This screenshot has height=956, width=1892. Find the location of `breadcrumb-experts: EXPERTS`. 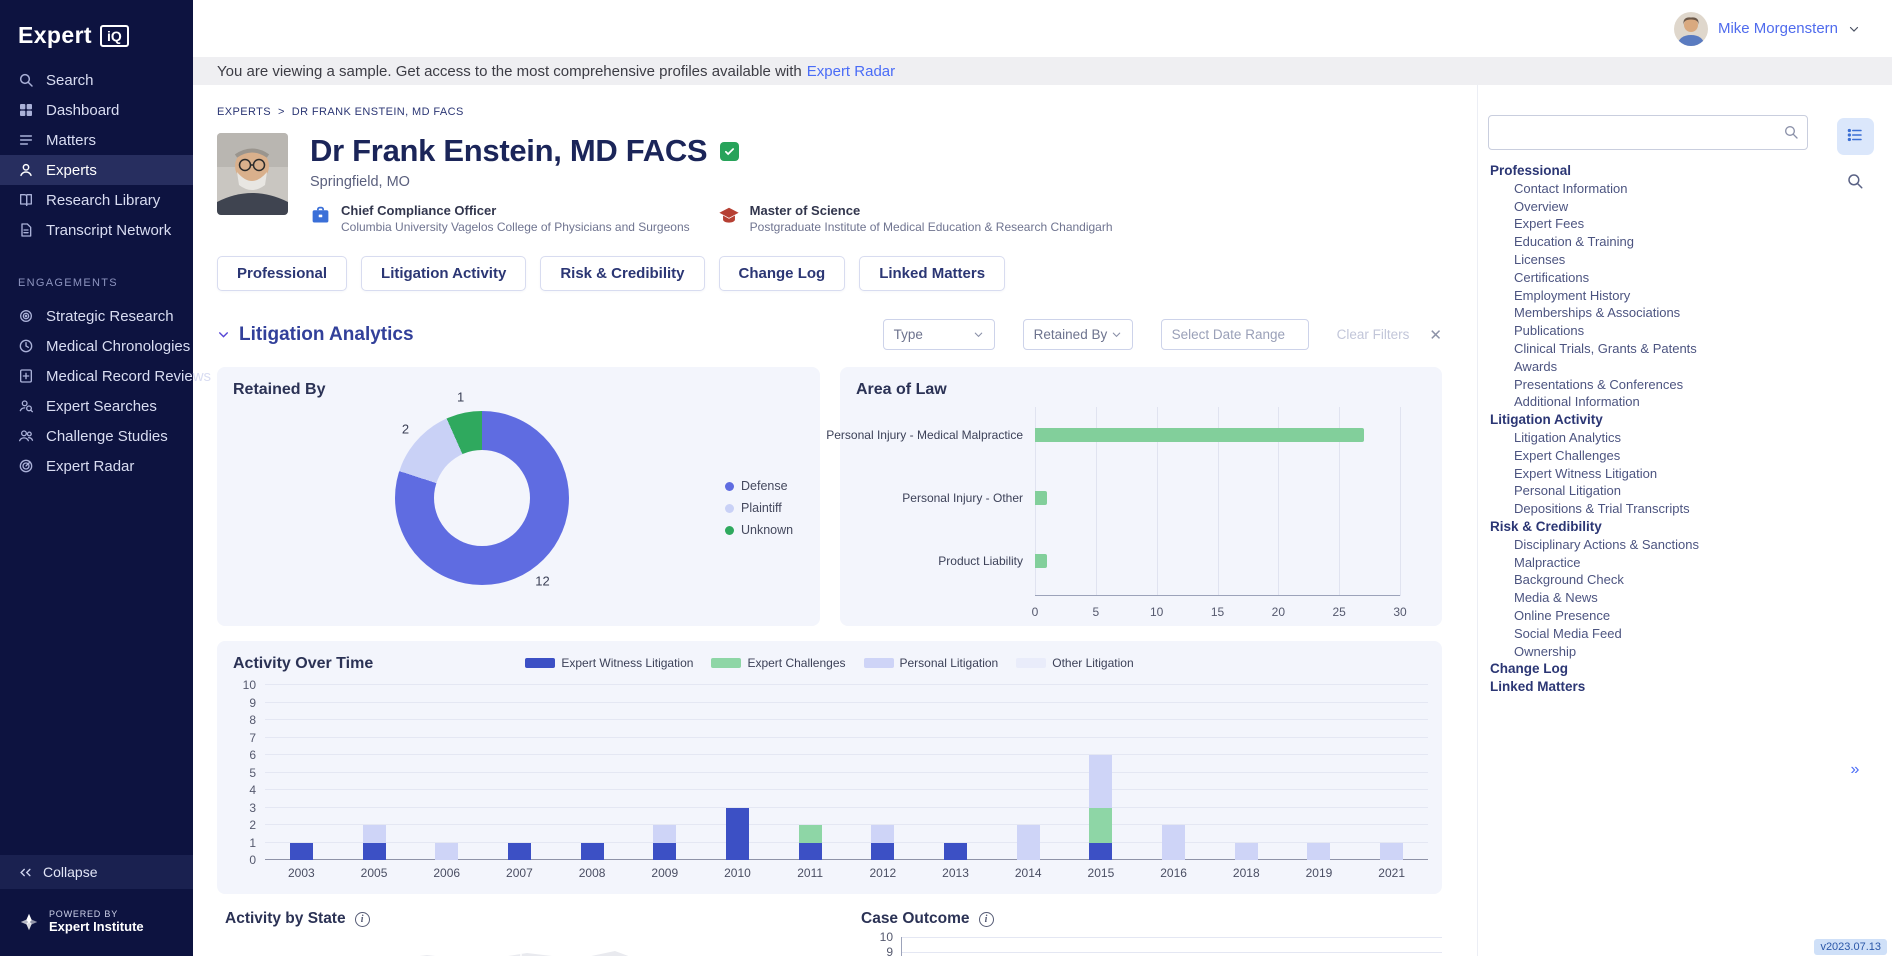

breadcrumb-experts: EXPERTS is located at coordinates (244, 112).